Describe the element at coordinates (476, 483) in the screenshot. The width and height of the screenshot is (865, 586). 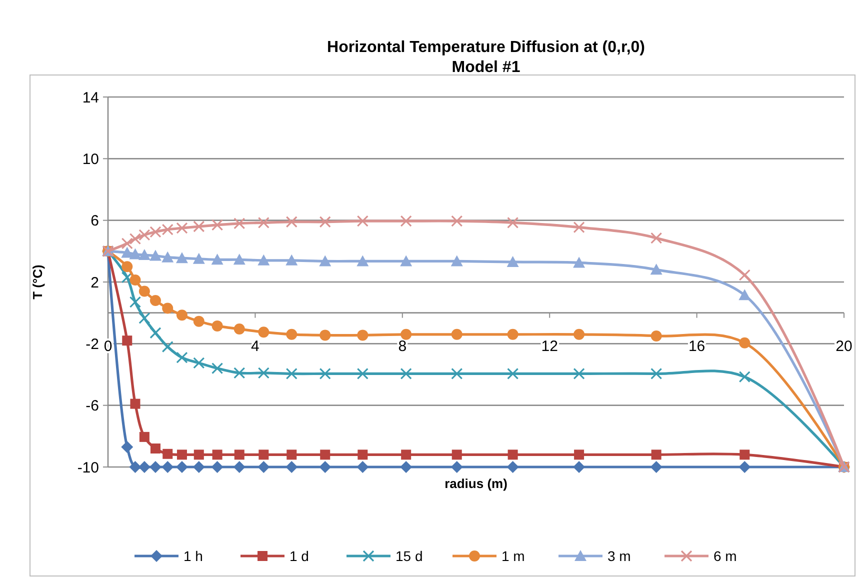
I see `x-axis-title: radius (m)` at that location.